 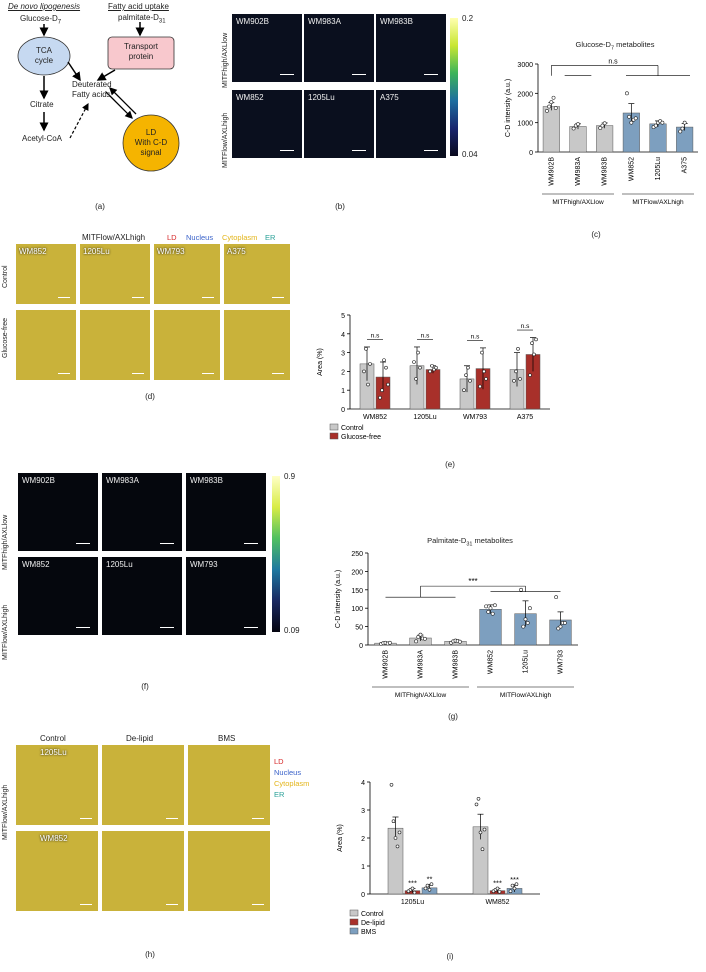 I want to click on de-novo-title: De novo lipogenesis, so click(x=44, y=6).